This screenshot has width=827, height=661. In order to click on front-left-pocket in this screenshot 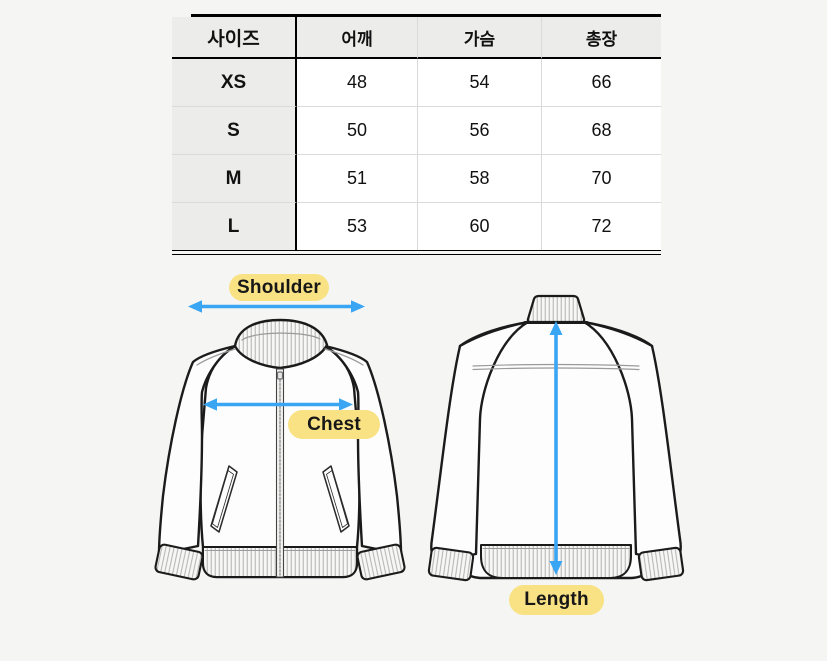, I will do `click(224, 499)`.